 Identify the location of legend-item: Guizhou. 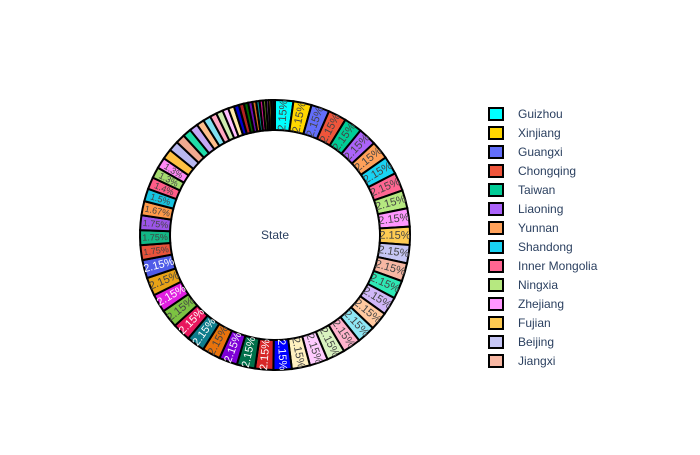
(525, 114).